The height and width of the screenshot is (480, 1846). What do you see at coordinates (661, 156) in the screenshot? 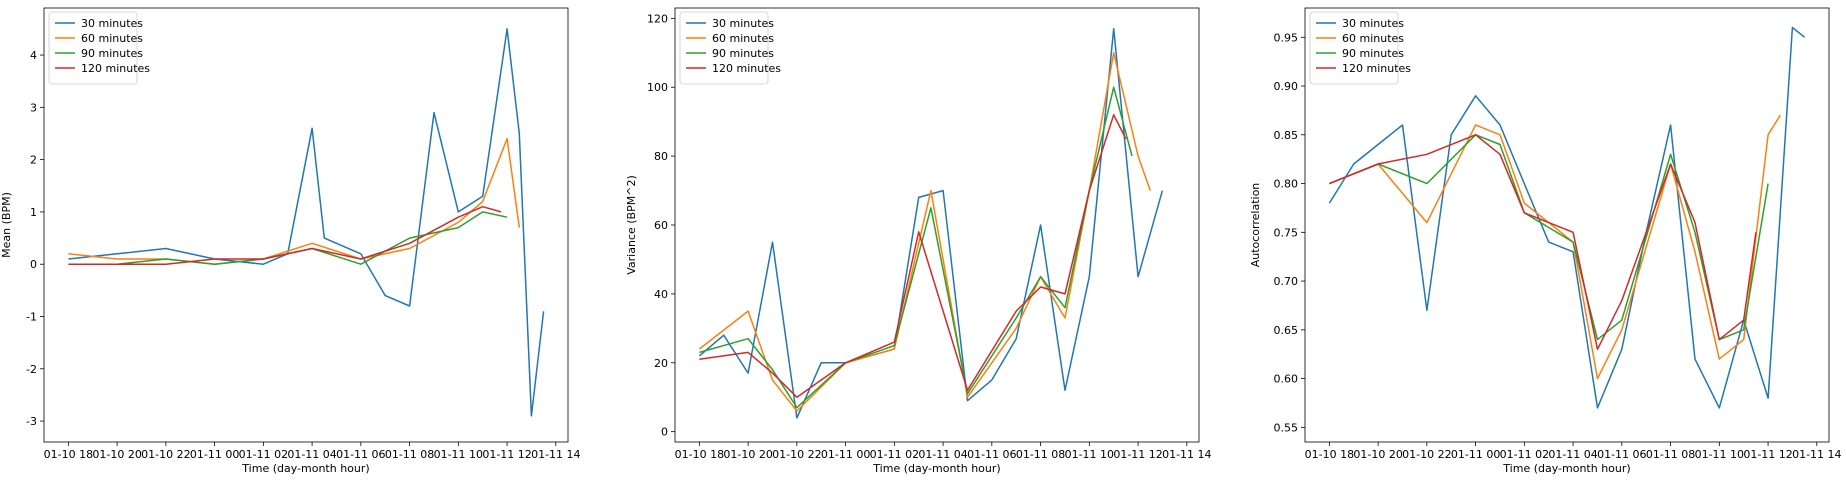
I see `y-tick-label: 80` at bounding box center [661, 156].